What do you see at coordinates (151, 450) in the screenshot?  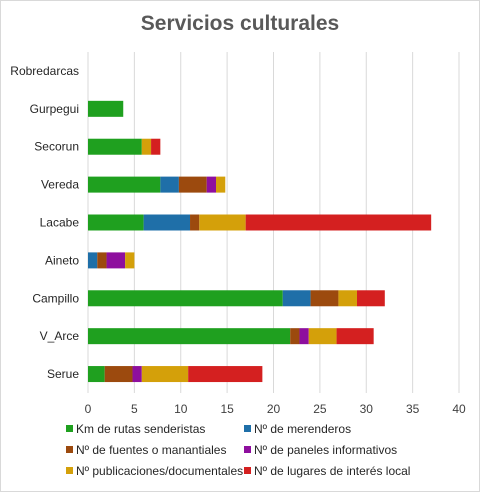 I see `legend-label: Nº de fuentes o manantiales` at bounding box center [151, 450].